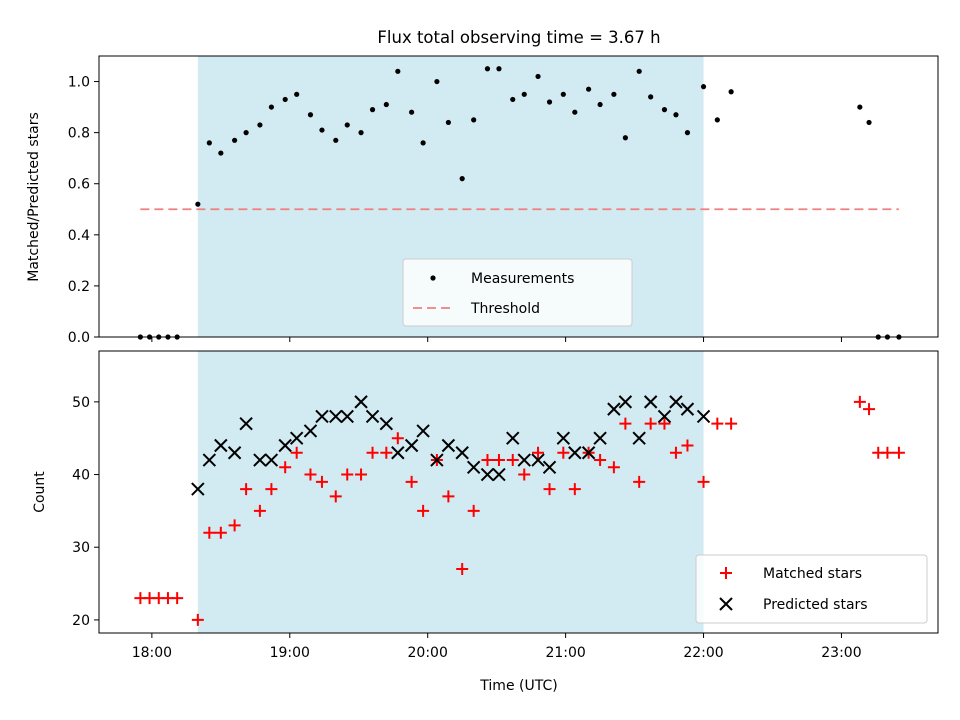  What do you see at coordinates (496, 339) in the screenshot?
I see `x-axis-ticks` at bounding box center [496, 339].